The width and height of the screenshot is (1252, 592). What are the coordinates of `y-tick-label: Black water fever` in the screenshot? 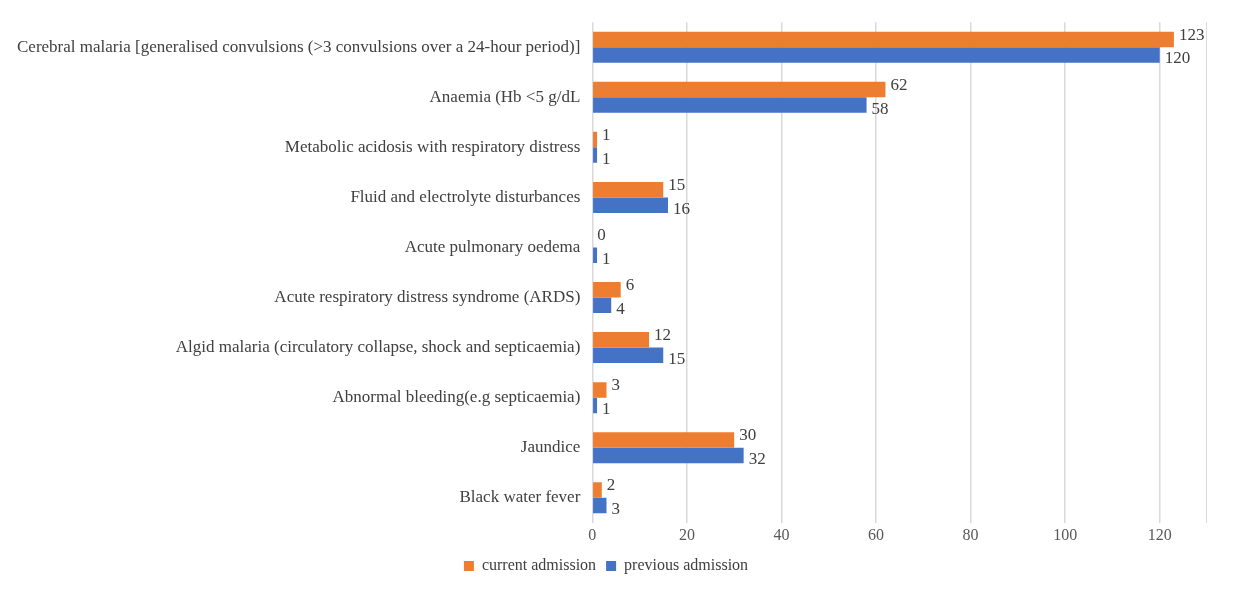 It's located at (520, 497).